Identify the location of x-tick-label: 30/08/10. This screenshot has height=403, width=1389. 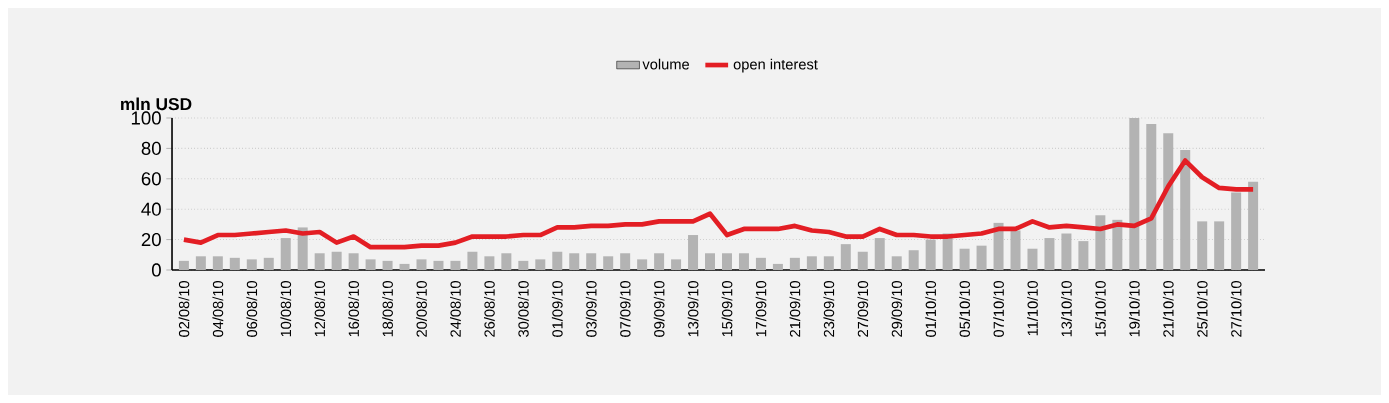
(523, 308).